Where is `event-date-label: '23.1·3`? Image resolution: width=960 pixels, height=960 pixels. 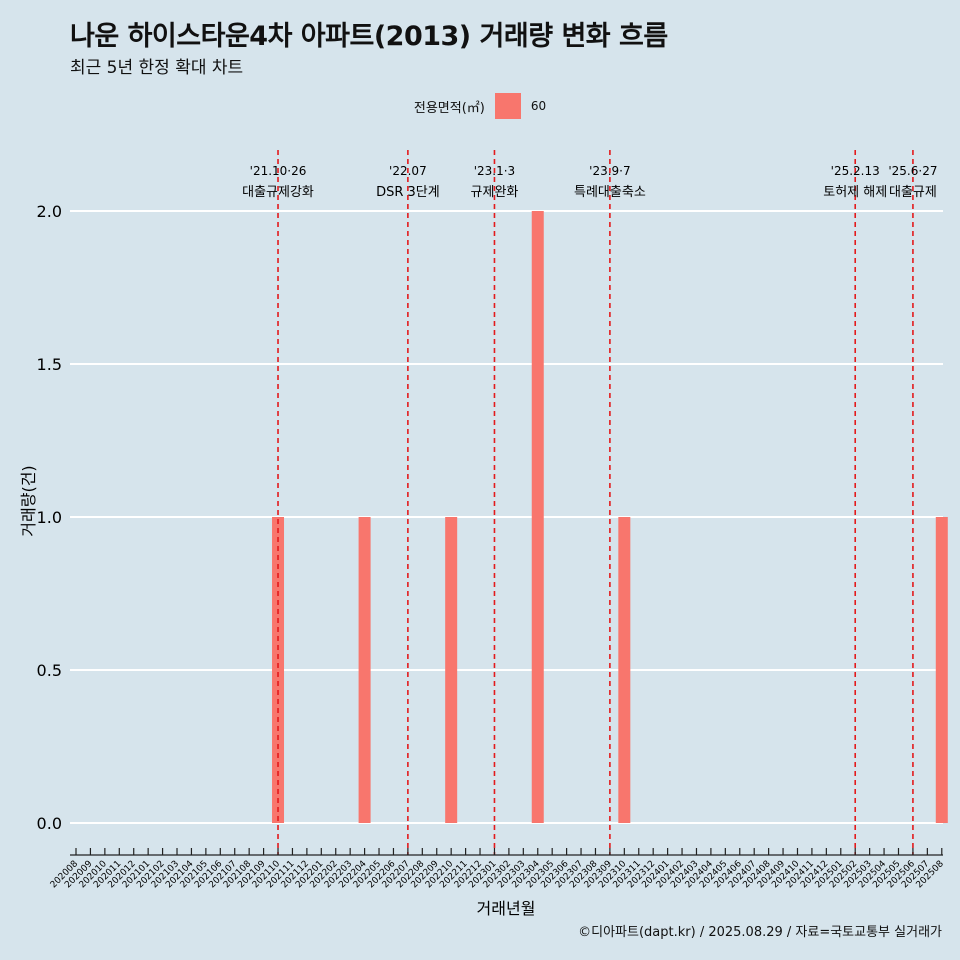
event-date-label: '23.1·3 is located at coordinates (494, 171).